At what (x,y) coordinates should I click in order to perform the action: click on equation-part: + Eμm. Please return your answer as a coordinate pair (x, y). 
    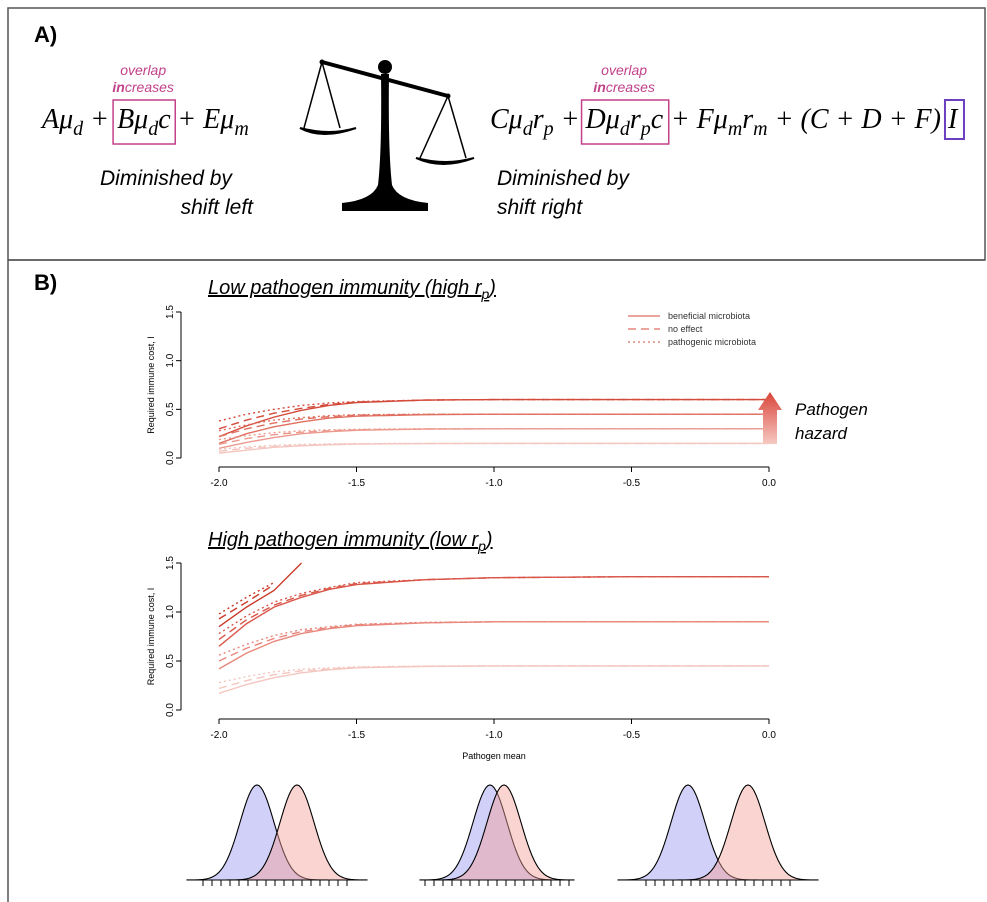
    Looking at the image, I should click on (213, 122).